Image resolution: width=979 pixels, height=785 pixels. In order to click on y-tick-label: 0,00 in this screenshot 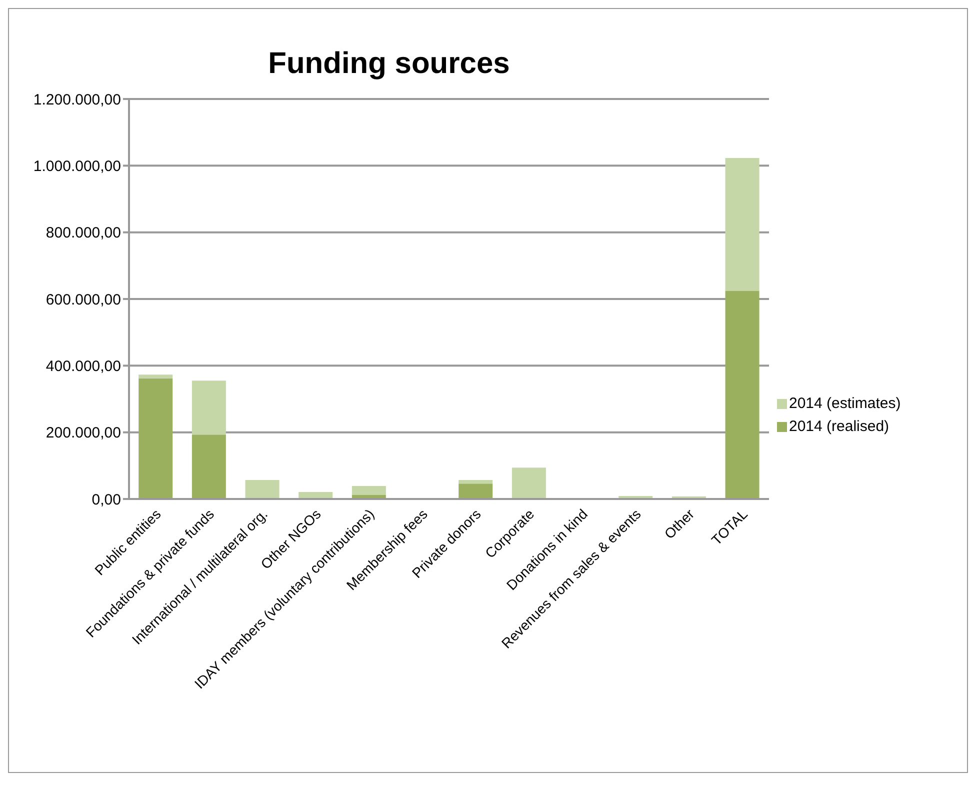, I will do `click(106, 499)`.